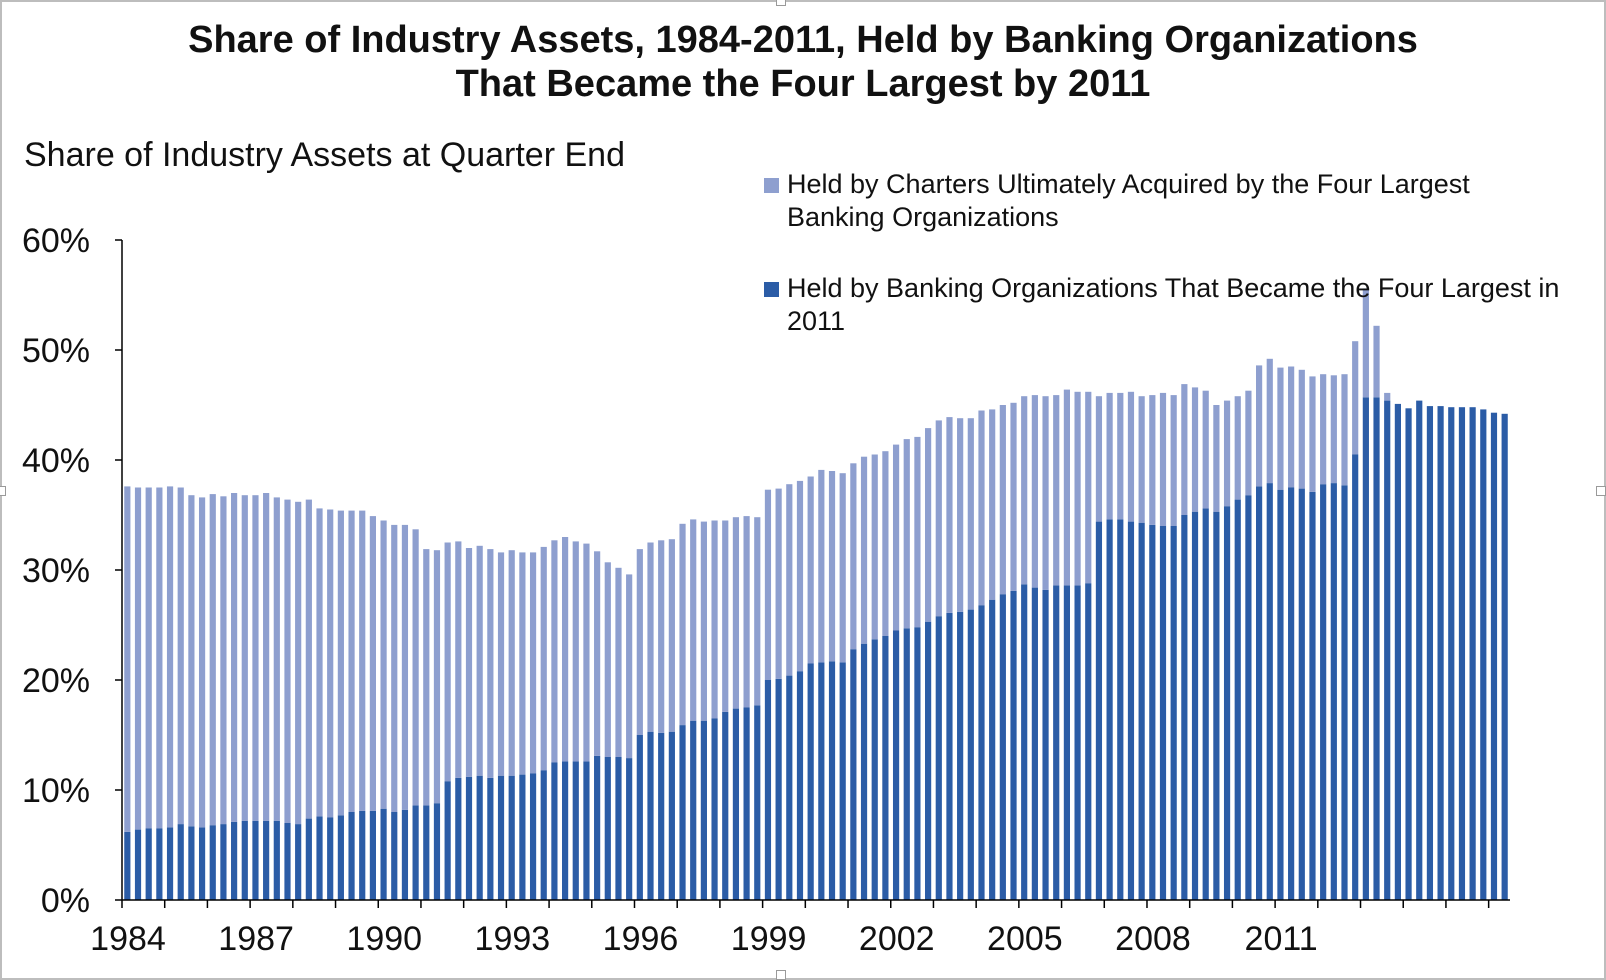 This screenshot has height=980, width=1606. What do you see at coordinates (56, 681) in the screenshot?
I see `y-tick-label: 20%` at bounding box center [56, 681].